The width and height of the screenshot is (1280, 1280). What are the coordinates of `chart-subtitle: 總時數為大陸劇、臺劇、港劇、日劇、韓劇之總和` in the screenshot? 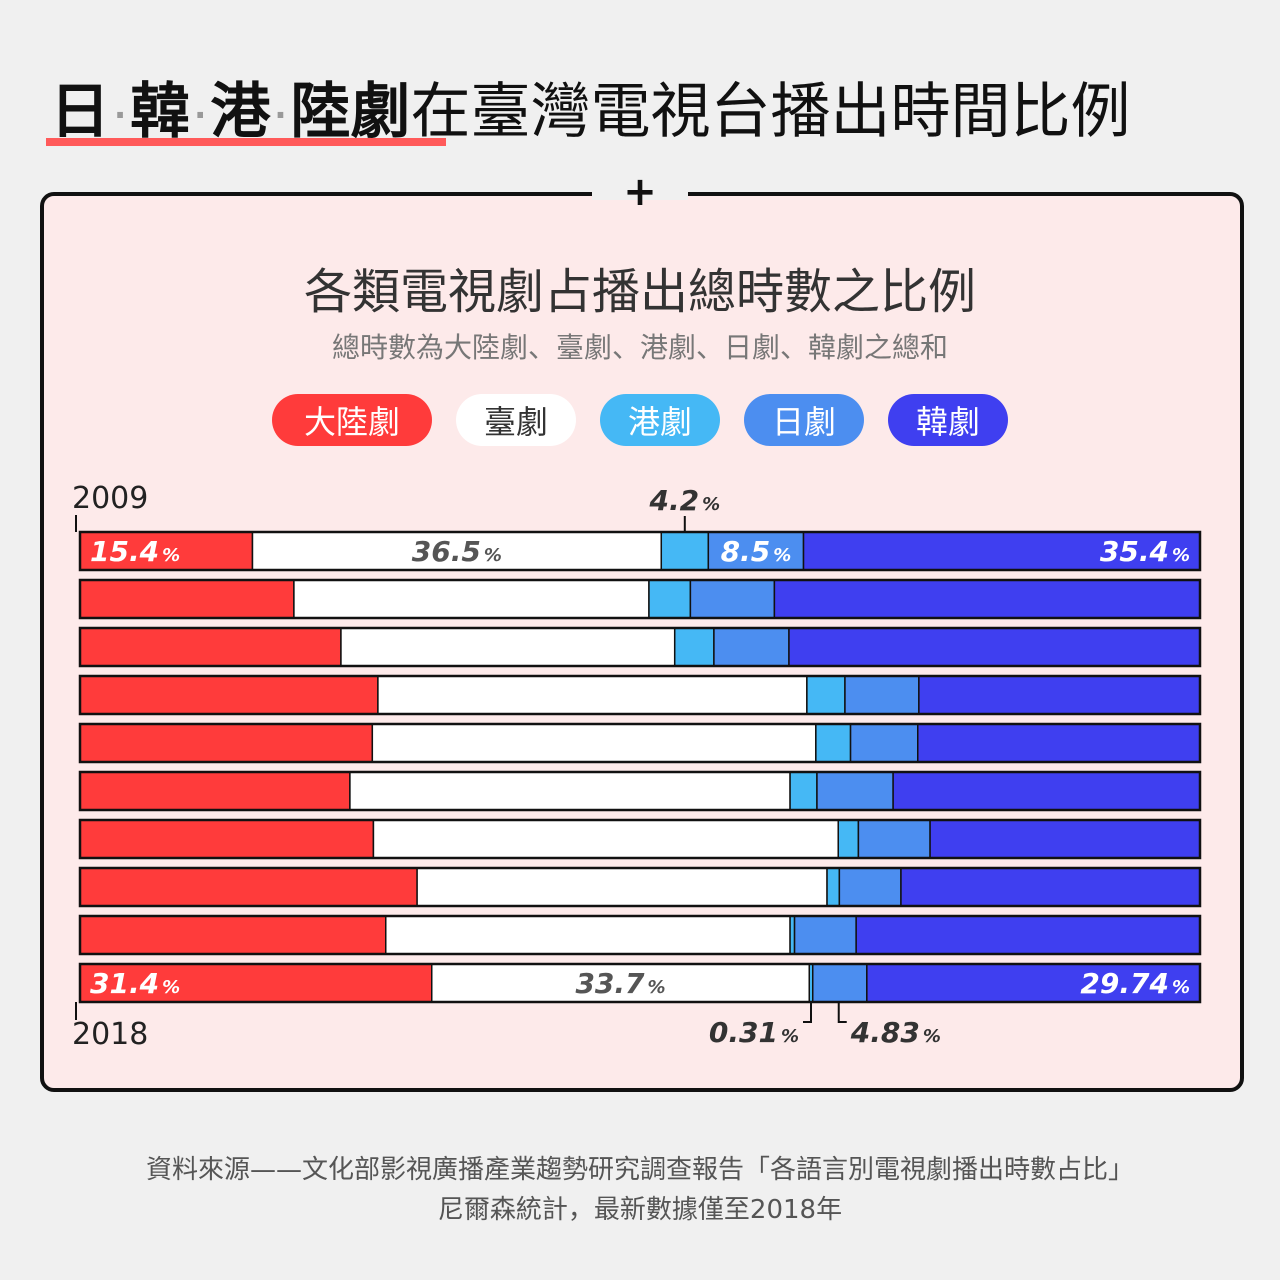 It's located at (639, 347).